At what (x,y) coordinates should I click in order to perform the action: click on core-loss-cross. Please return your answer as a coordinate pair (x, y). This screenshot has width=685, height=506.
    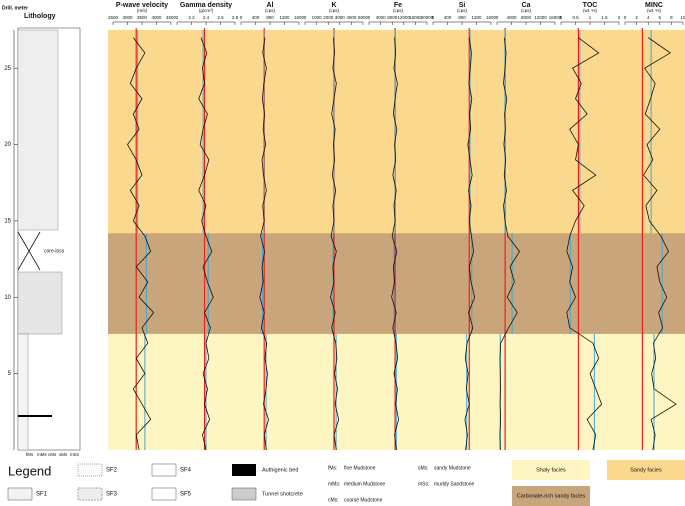
    Looking at the image, I should click on (29, 251).